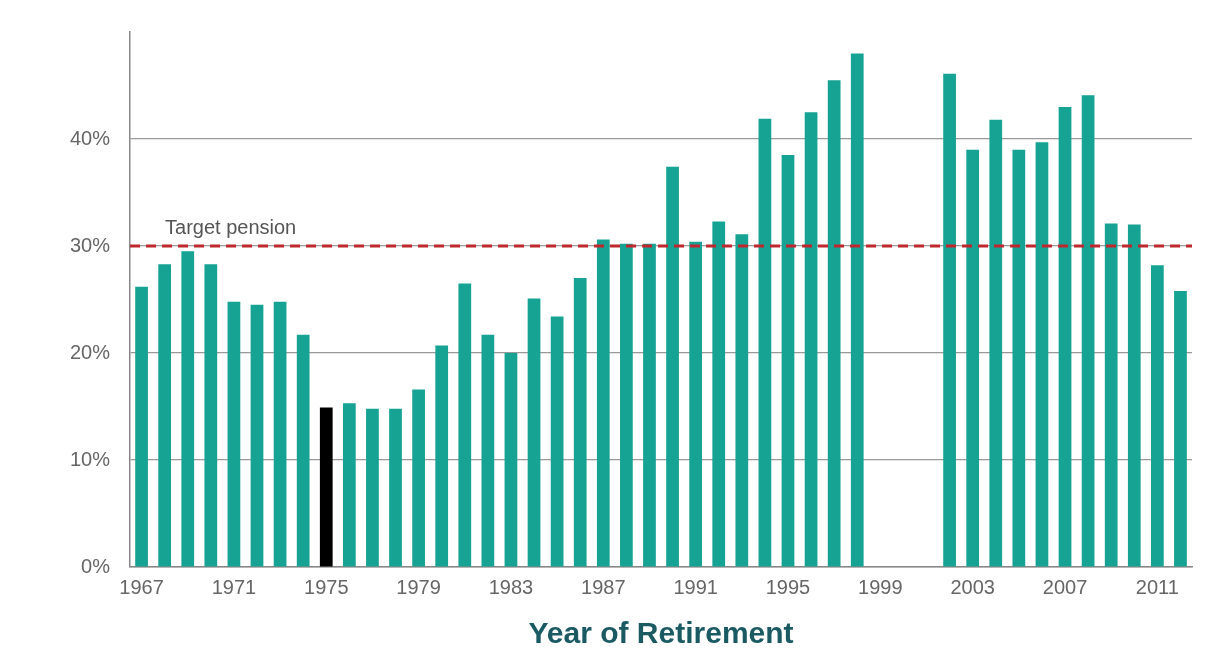 The image size is (1210, 657). I want to click on y-tick-label: 40%, so click(90, 137).